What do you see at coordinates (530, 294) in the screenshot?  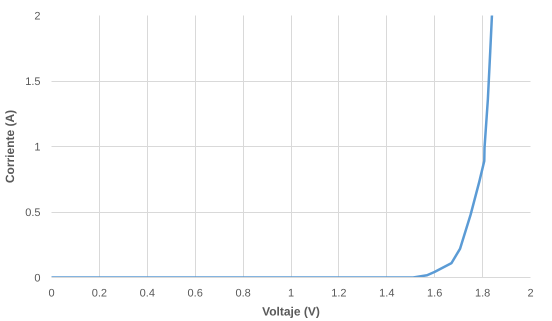 I see `x-tick-label: 2` at bounding box center [530, 294].